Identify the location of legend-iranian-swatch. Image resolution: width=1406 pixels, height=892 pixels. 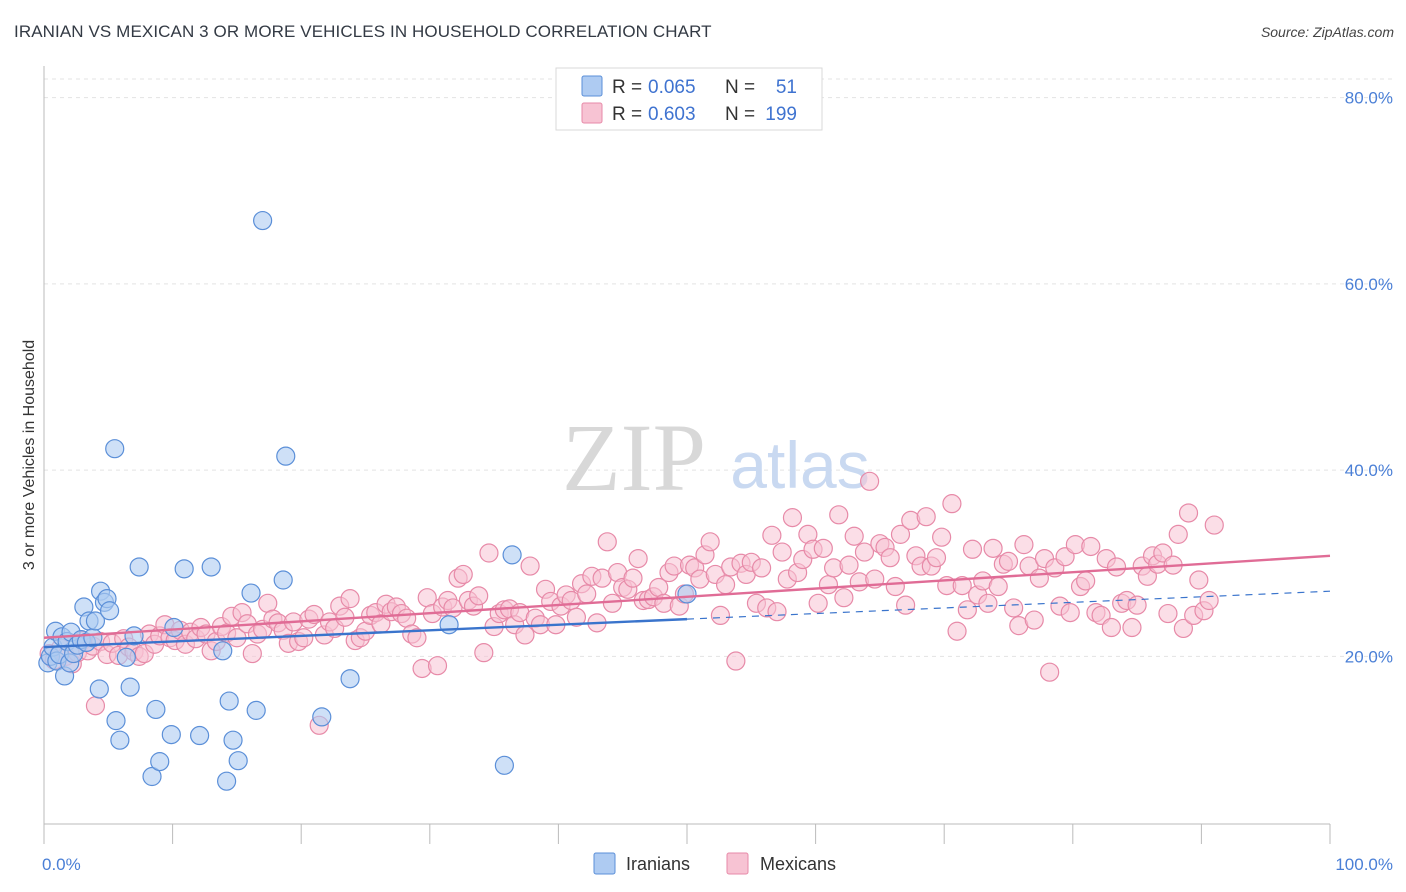
(592, 86).